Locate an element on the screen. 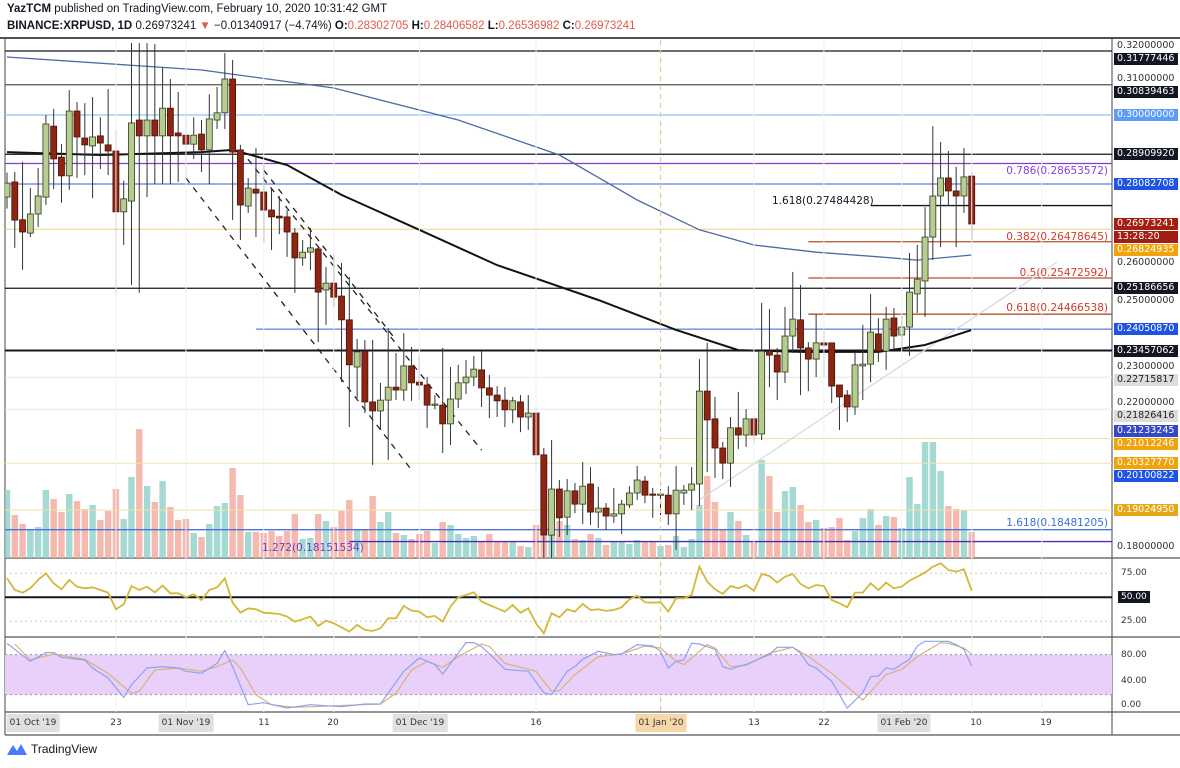 The image size is (1180, 768). x-axis-label: 22 is located at coordinates (824, 723).